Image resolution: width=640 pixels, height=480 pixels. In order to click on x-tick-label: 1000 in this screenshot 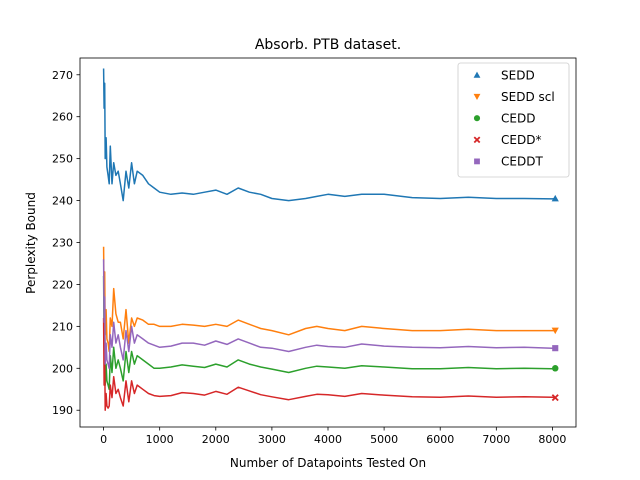, I will do `click(160, 439)`.